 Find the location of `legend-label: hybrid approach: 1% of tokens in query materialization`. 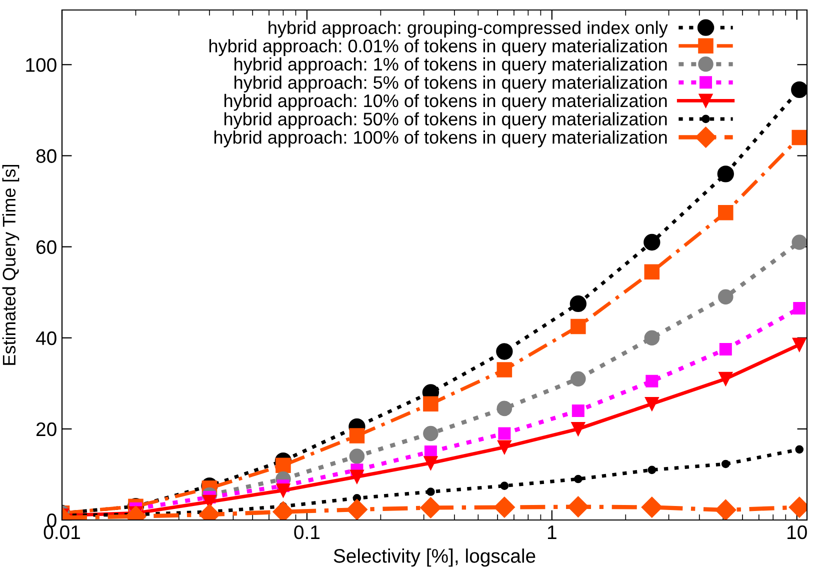

legend-label: hybrid approach: 1% of tokens in query materialization is located at coordinates (450, 65).